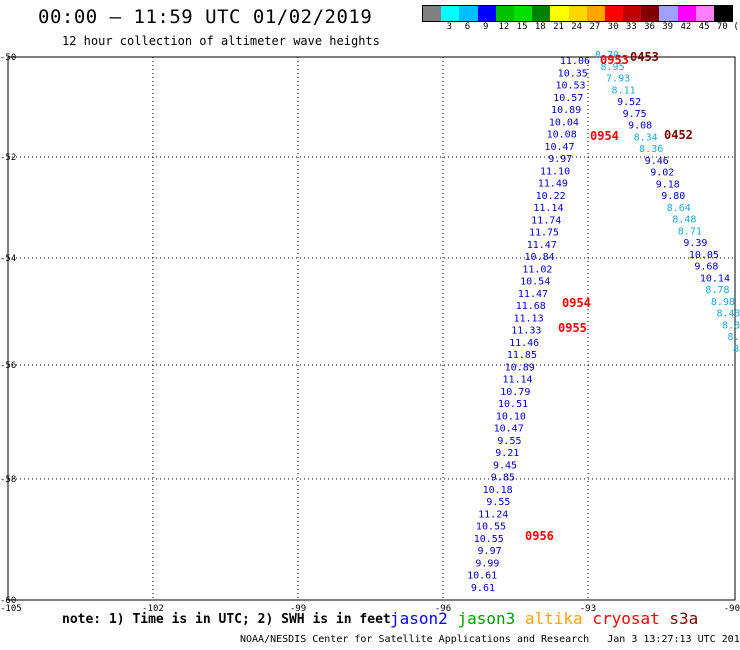 Image resolution: width=740 pixels, height=650 pixels. What do you see at coordinates (679, 208) in the screenshot?
I see `track-value: 8.64` at bounding box center [679, 208].